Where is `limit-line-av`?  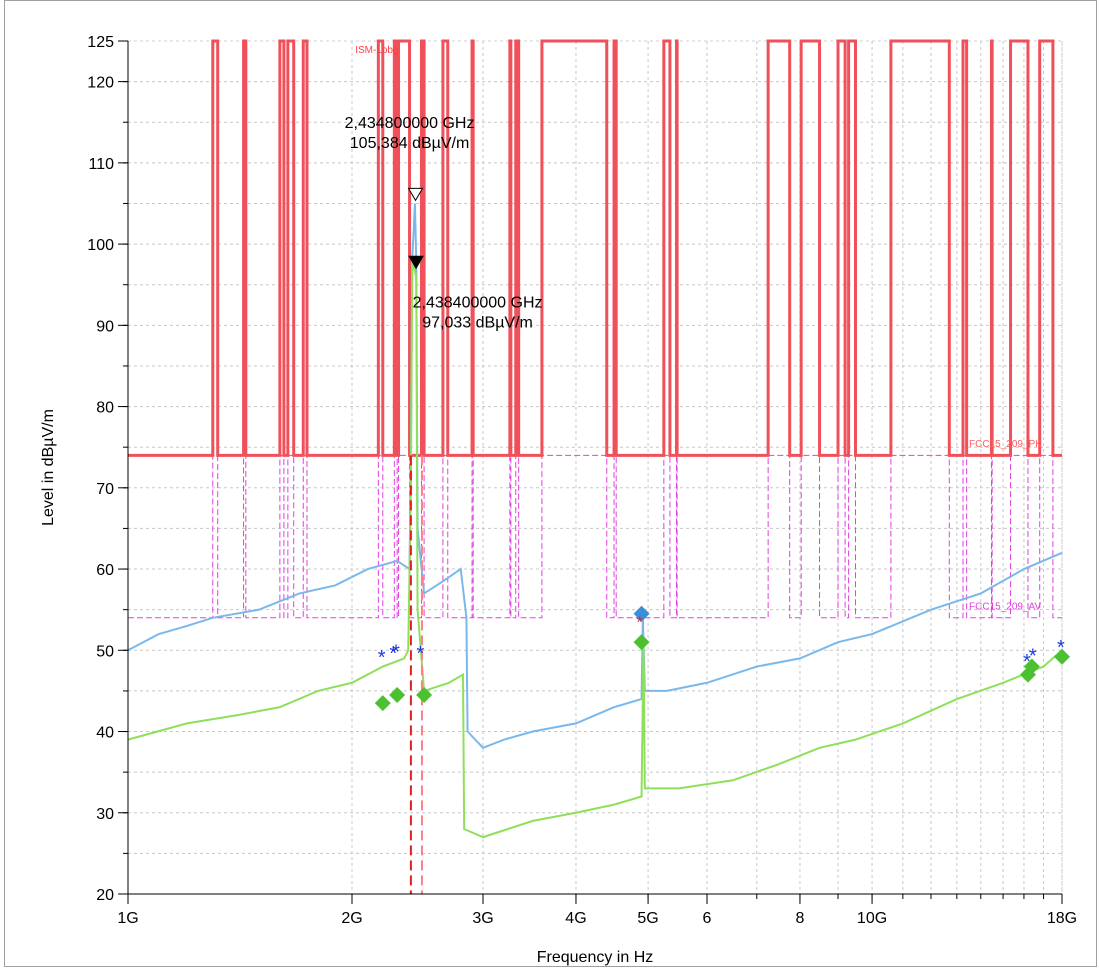 limit-line-av is located at coordinates (595, 536).